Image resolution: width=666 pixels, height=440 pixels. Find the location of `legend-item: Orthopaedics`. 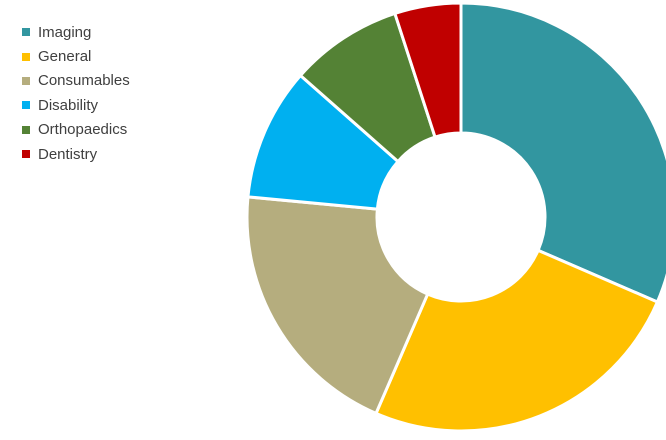

legend-item: Orthopaedics is located at coordinates (76, 130).